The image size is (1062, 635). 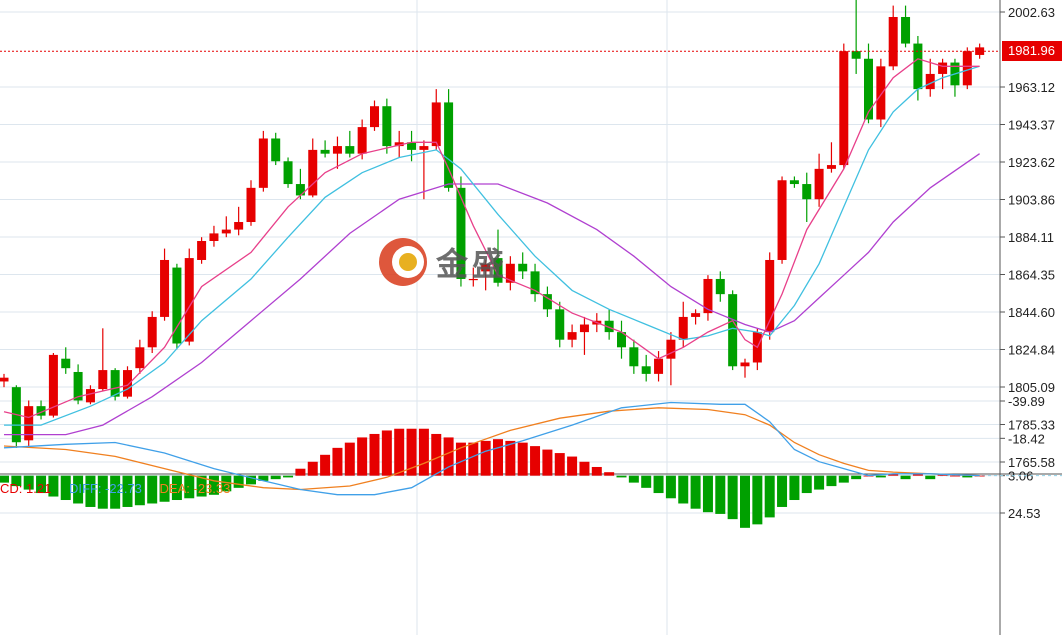 What do you see at coordinates (1031, 425) in the screenshot?
I see `price-tick-label: 1785.33` at bounding box center [1031, 425].